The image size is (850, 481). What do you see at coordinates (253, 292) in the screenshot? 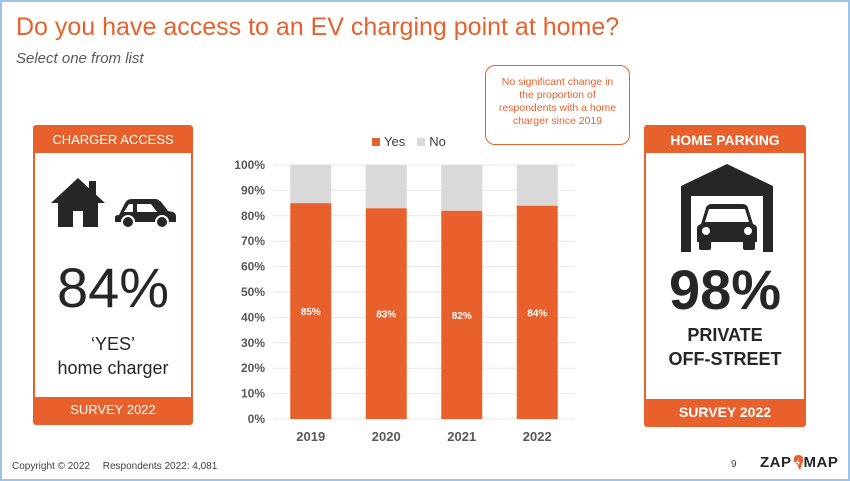
I see `y-tick-label: 50%` at bounding box center [253, 292].